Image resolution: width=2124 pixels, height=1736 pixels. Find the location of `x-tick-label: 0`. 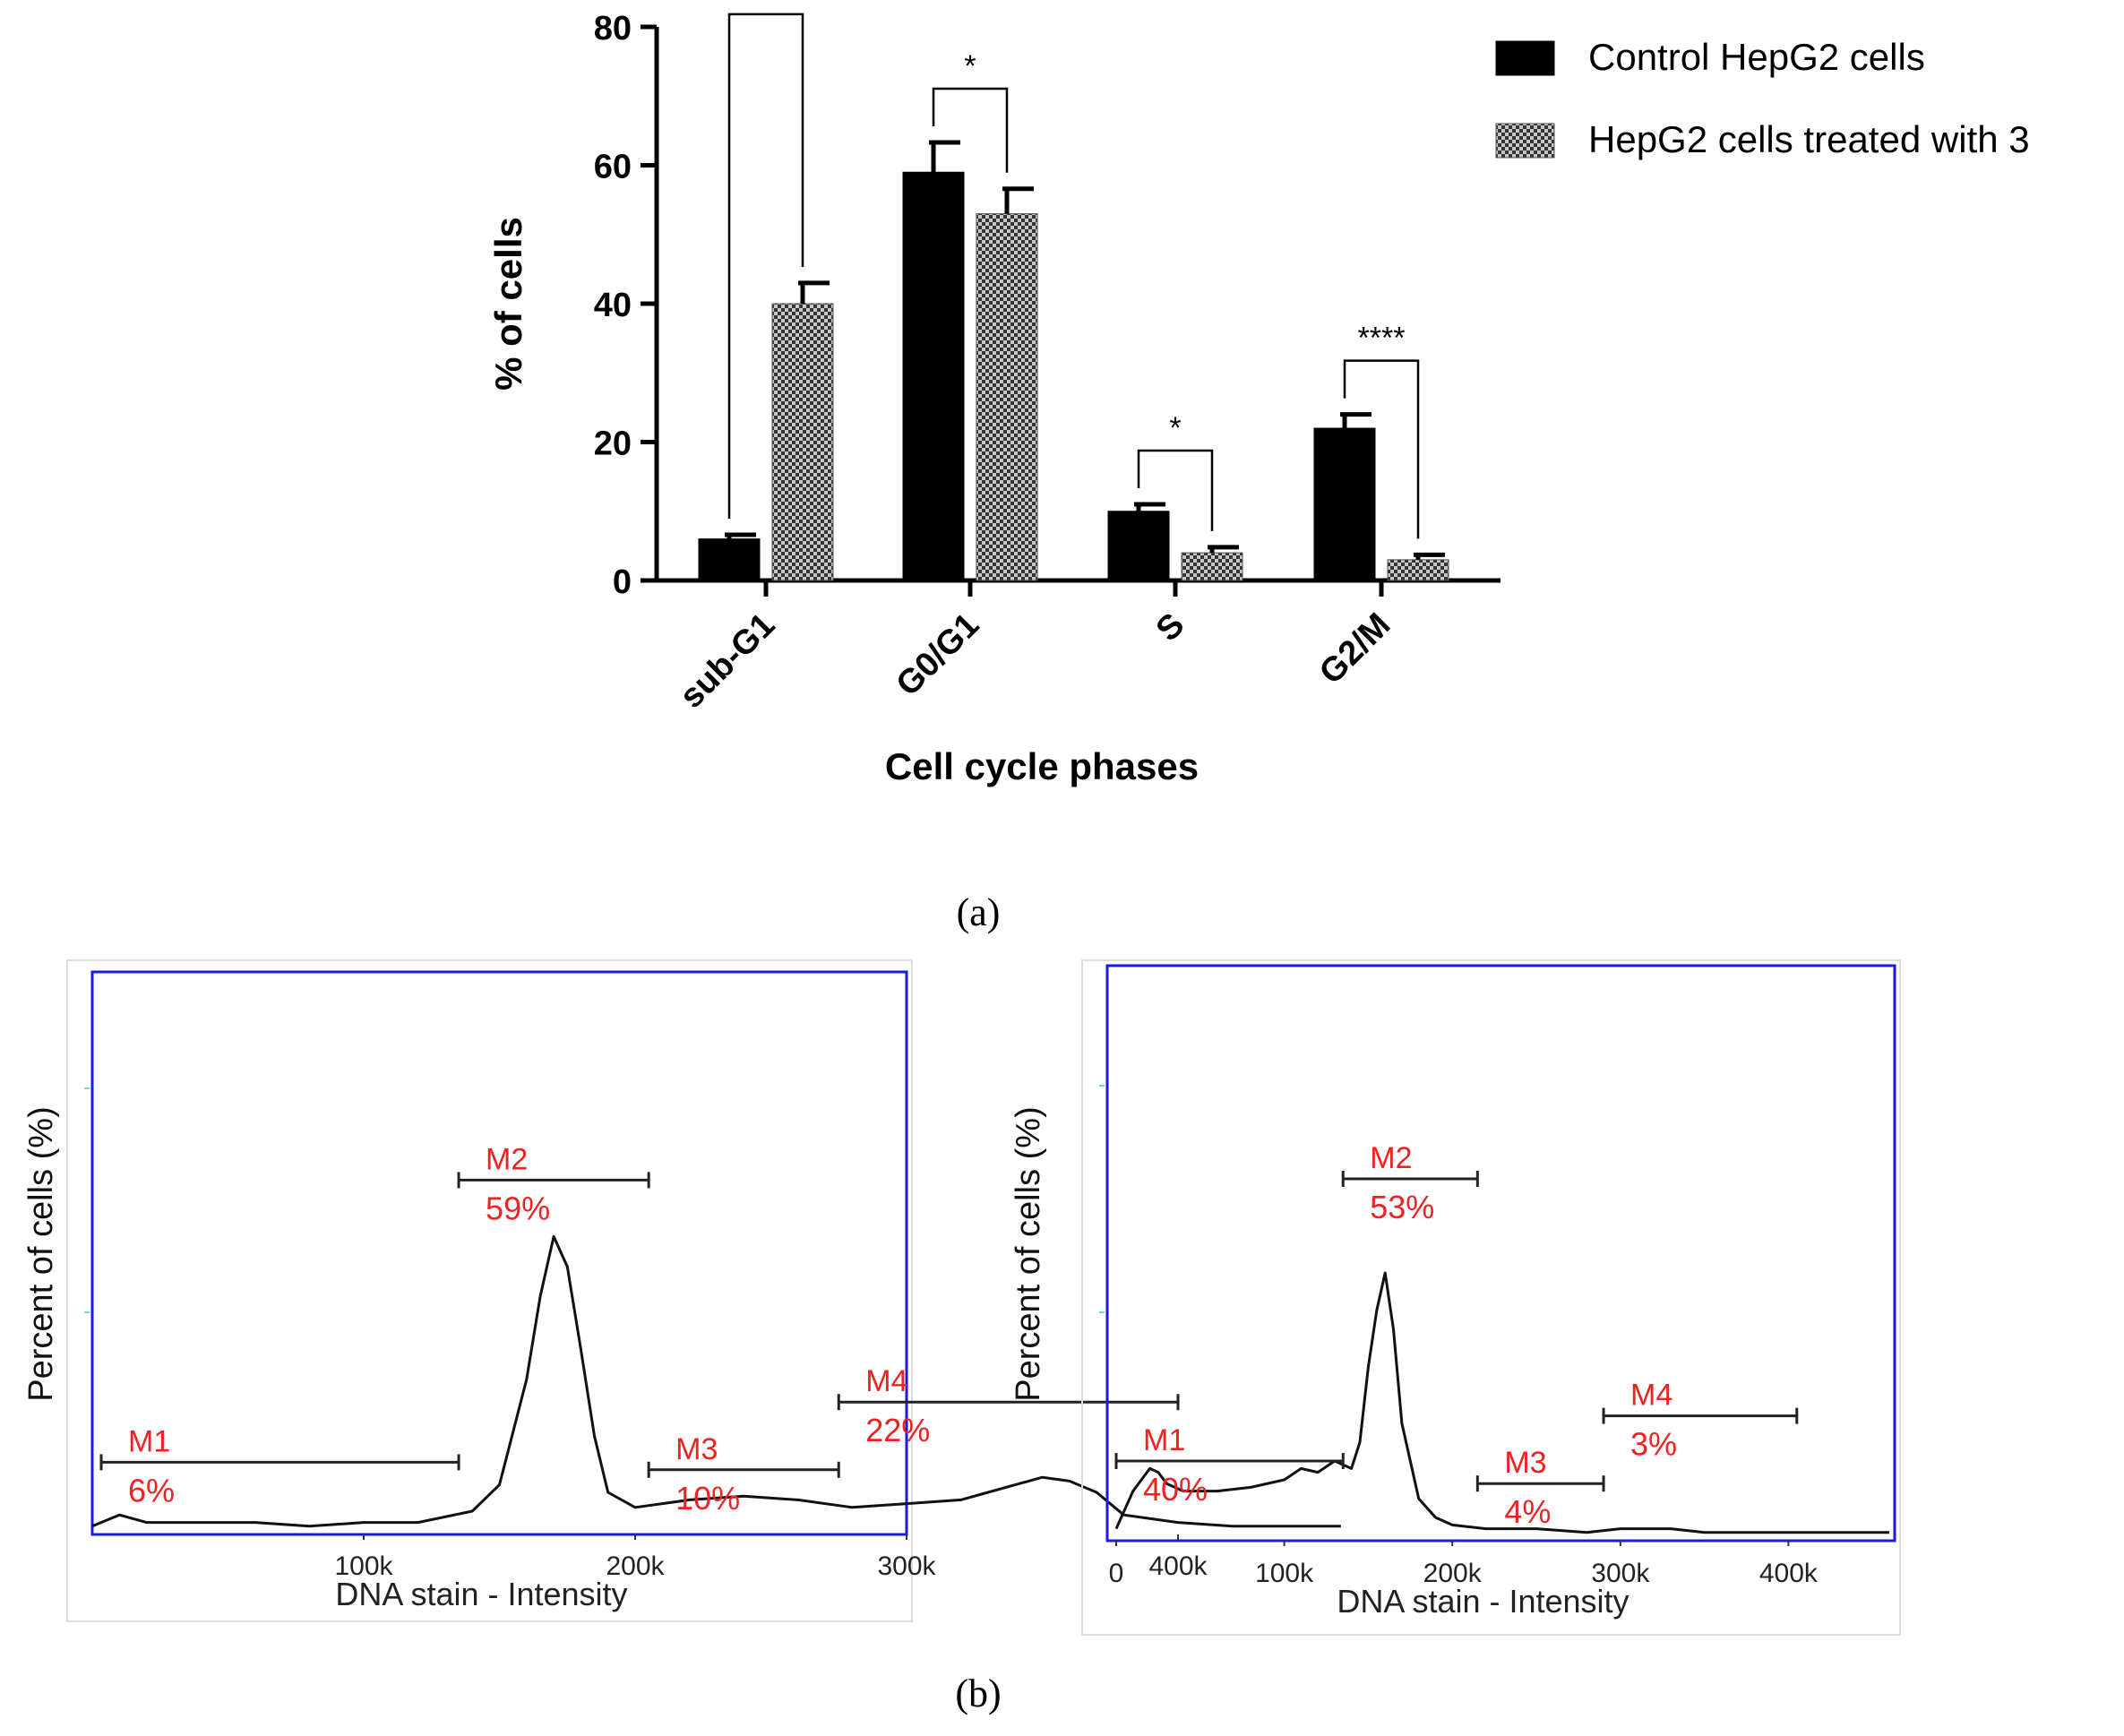

x-tick-label: 0 is located at coordinates (1116, 1573).